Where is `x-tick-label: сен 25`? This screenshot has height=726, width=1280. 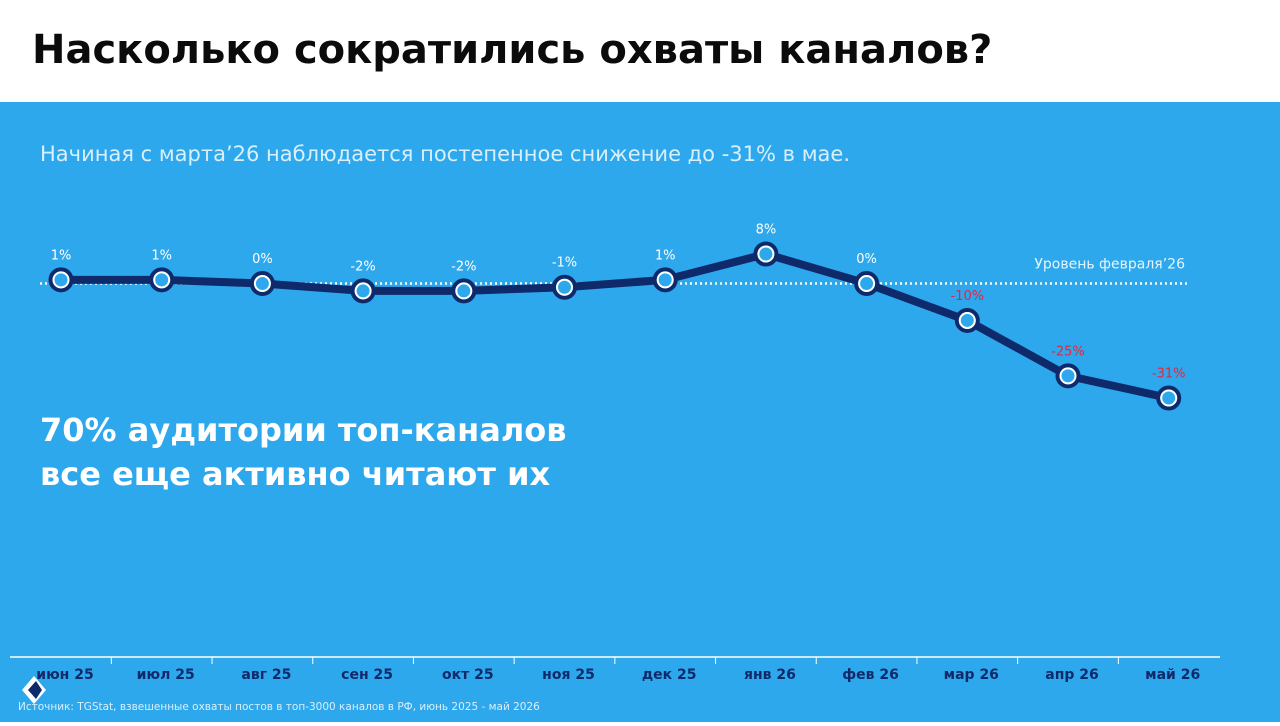 x-tick-label: сен 25 is located at coordinates (367, 675).